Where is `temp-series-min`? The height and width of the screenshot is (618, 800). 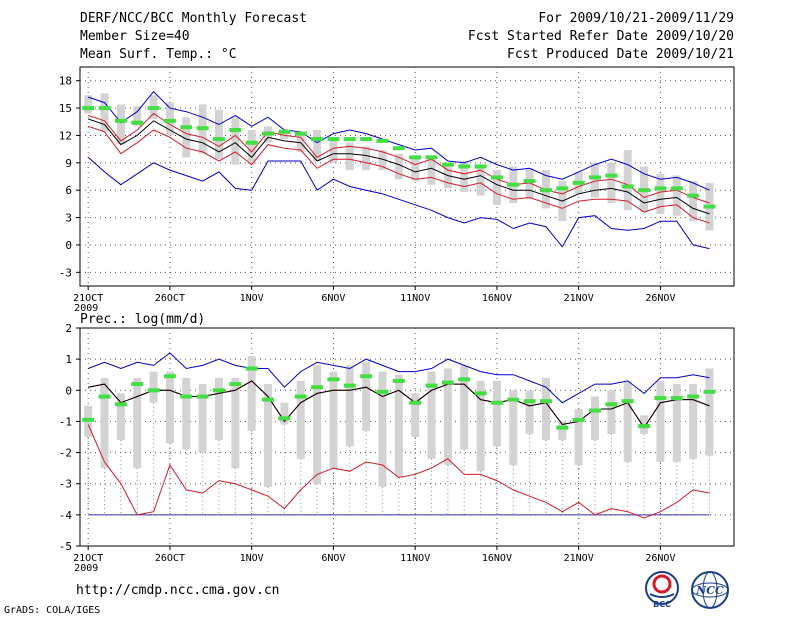
temp-series-min is located at coordinates (398, 203).